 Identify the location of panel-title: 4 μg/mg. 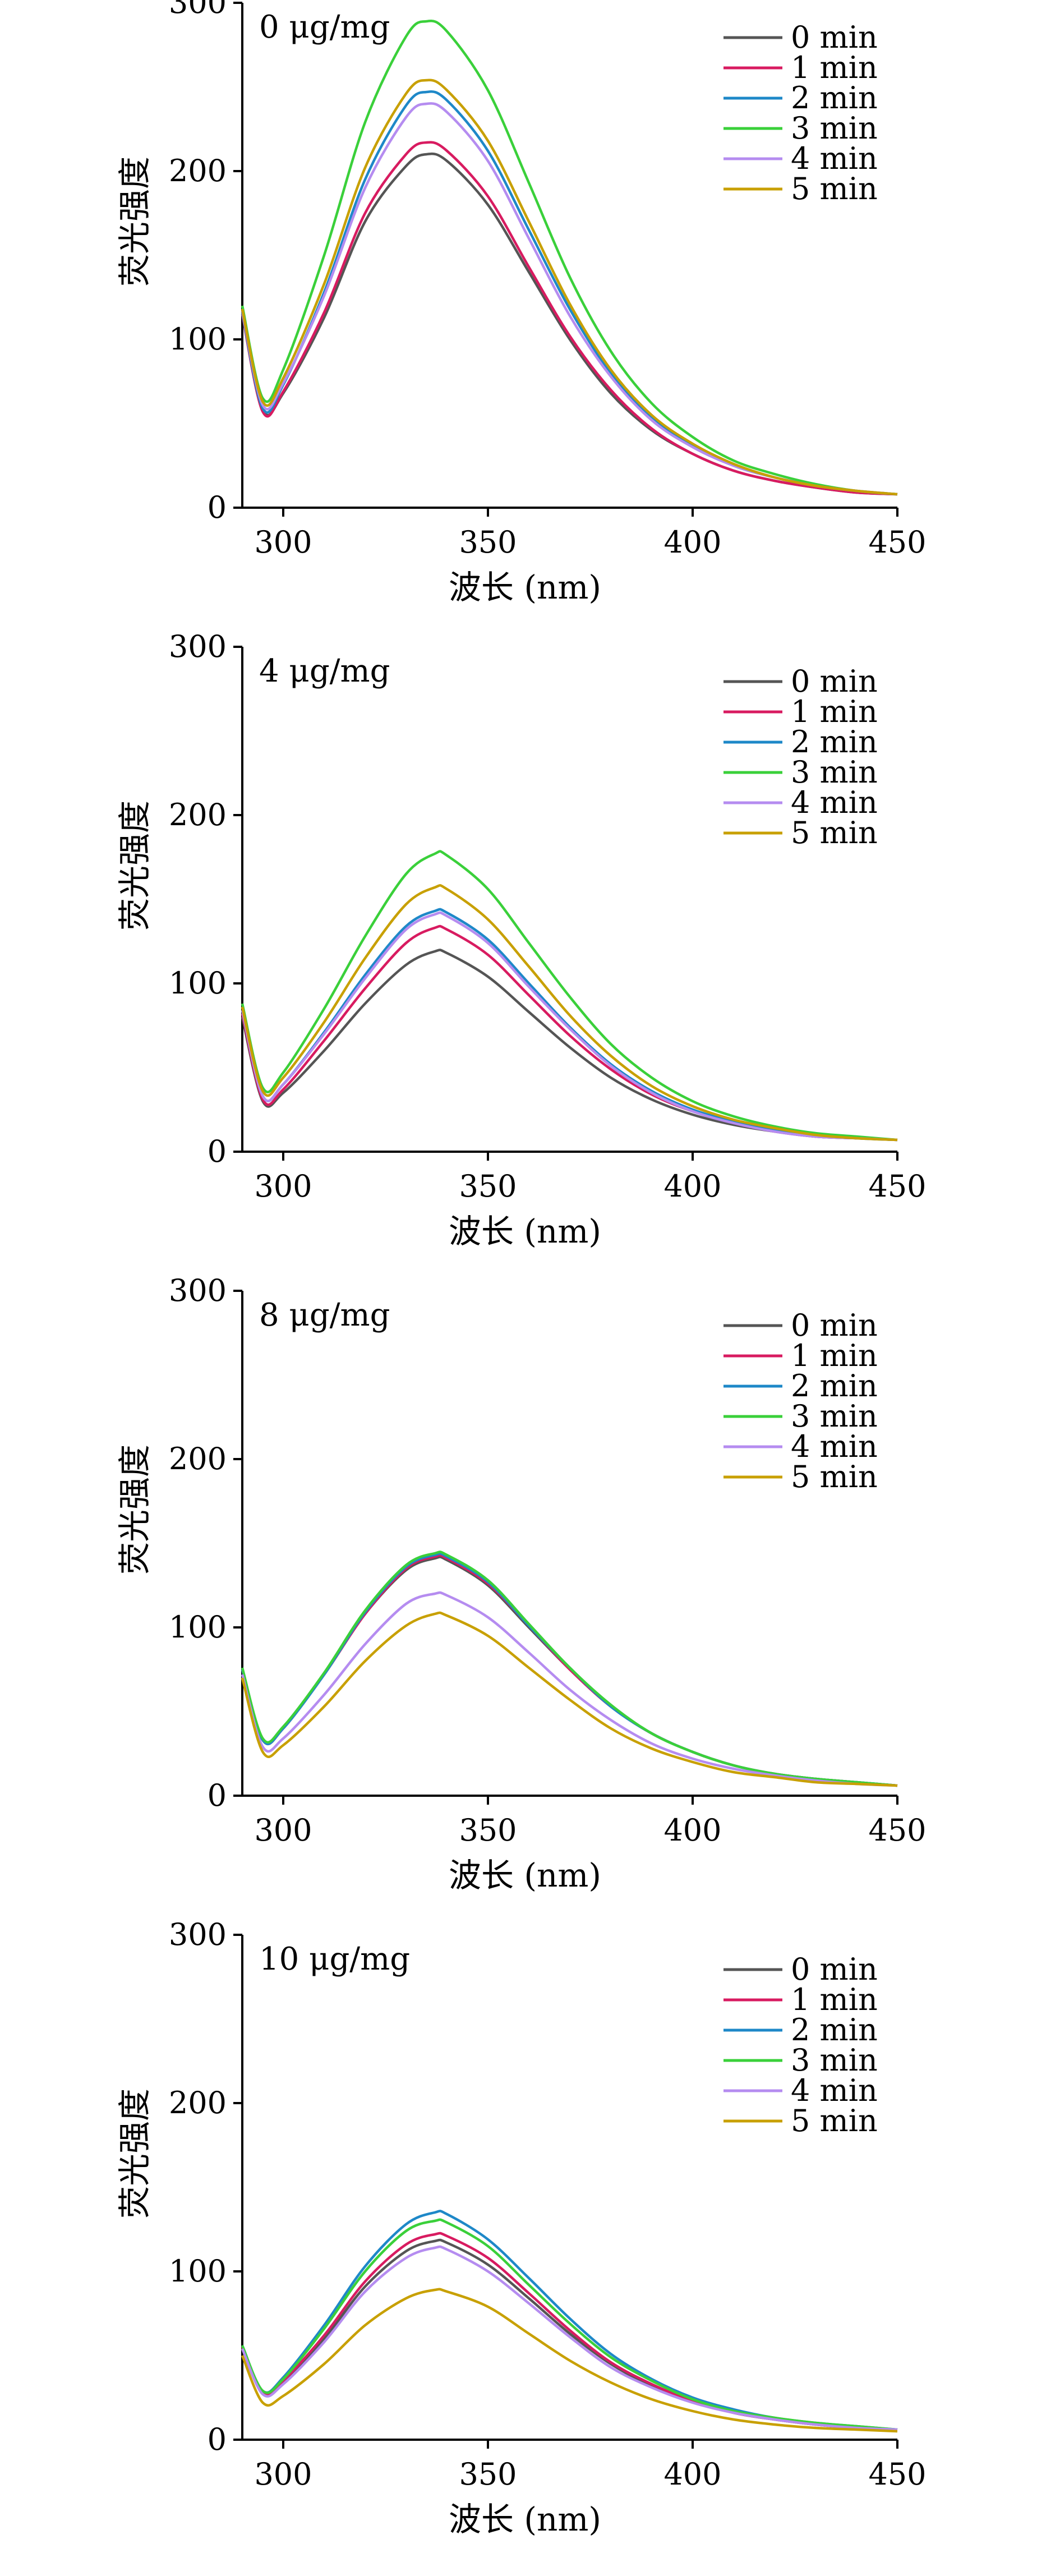
(324, 671).